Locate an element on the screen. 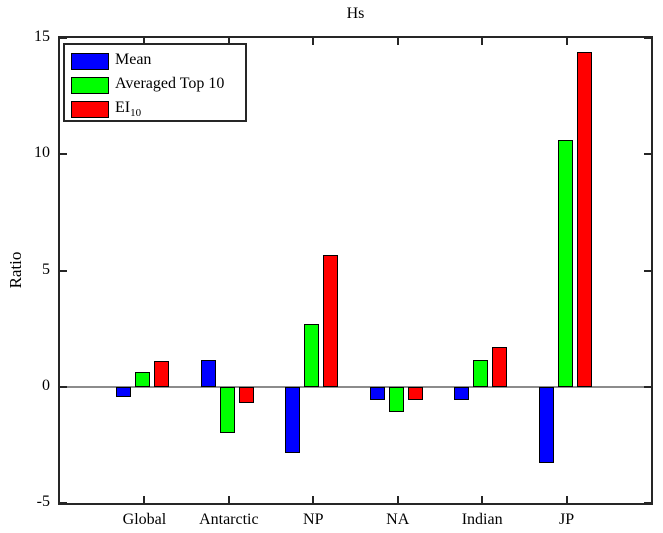 The width and height of the screenshot is (663, 533). chart-title: Hs is located at coordinates (355, 13).